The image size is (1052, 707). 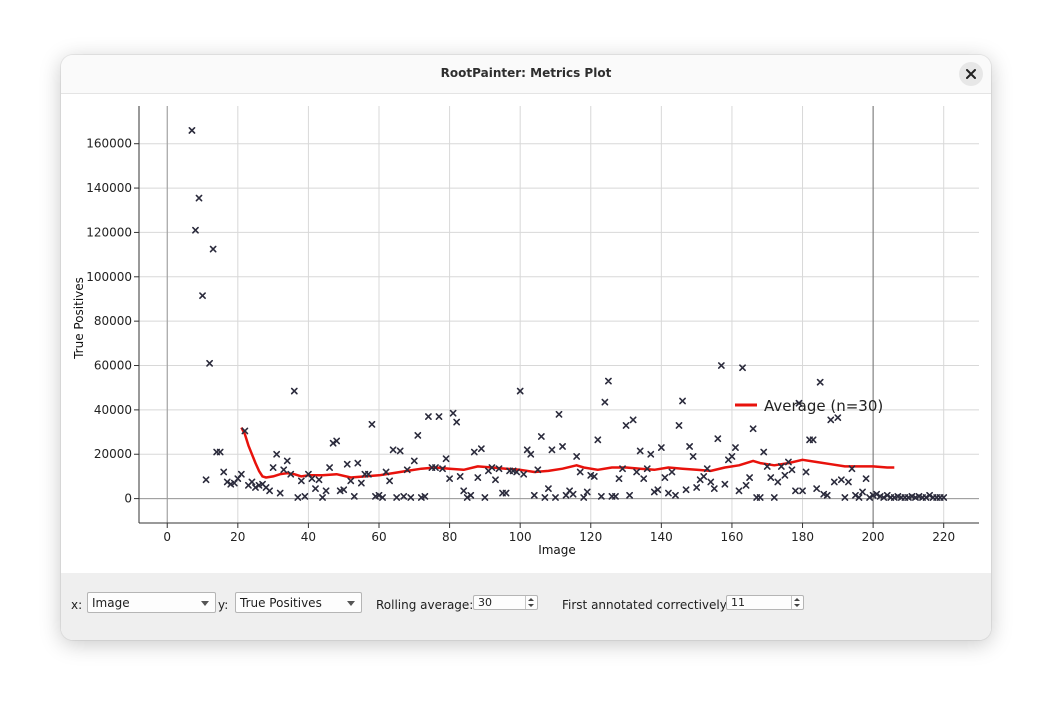 I want to click on x-tick-label: 80, so click(x=449, y=537).